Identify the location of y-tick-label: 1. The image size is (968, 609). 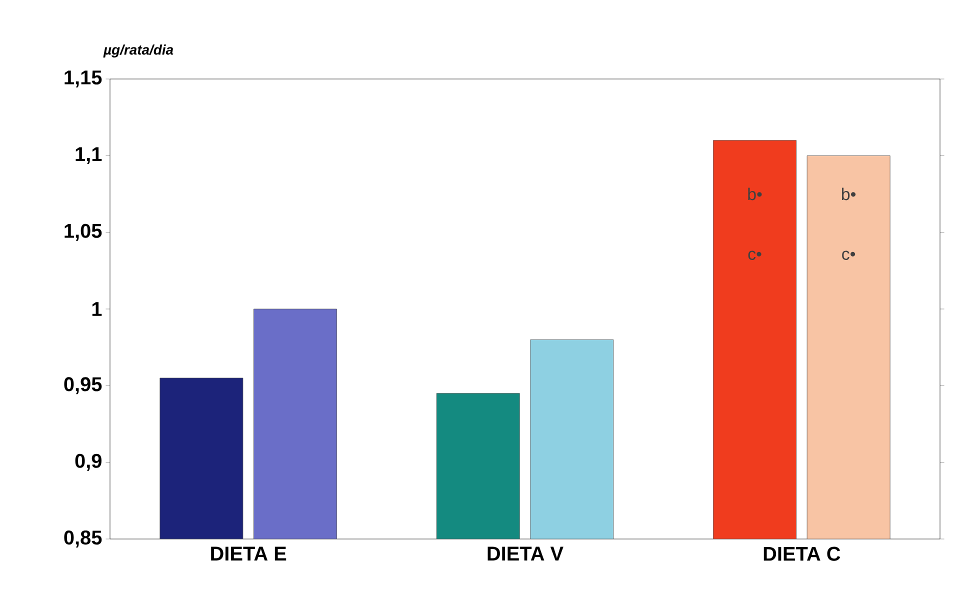
(97, 309).